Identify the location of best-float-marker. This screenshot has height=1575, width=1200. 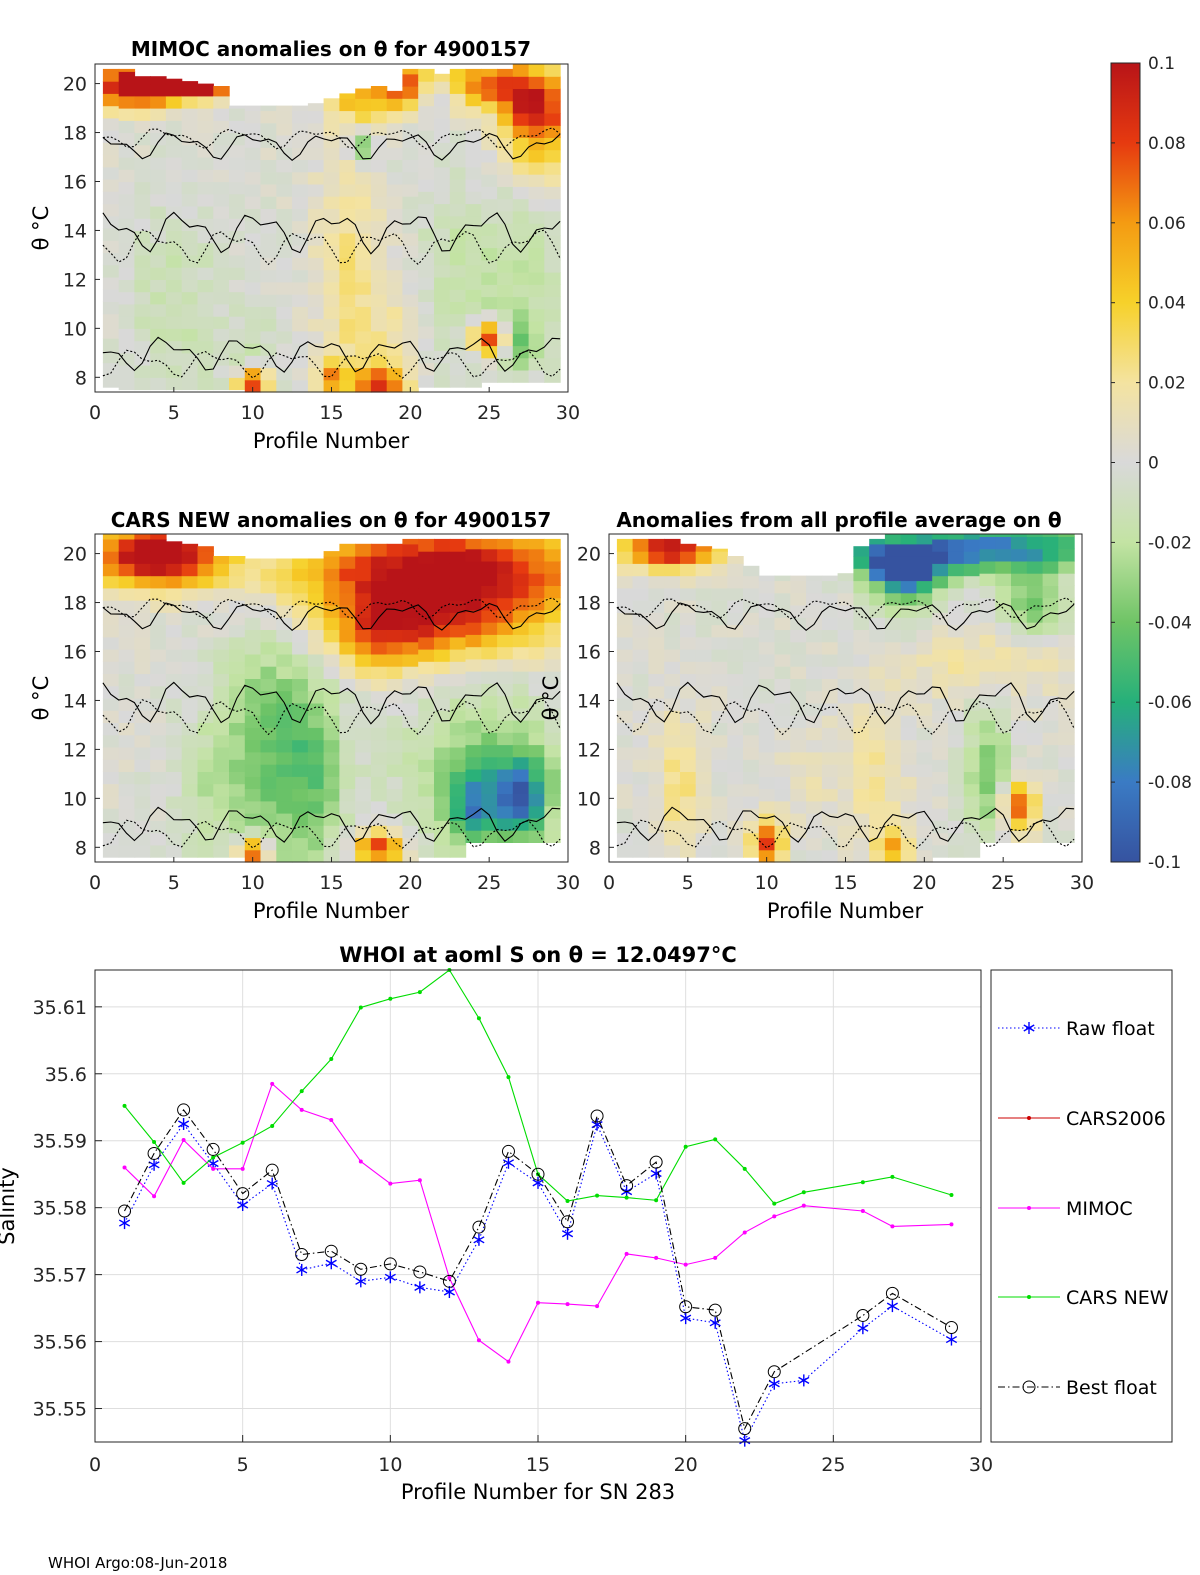
(597, 1116).